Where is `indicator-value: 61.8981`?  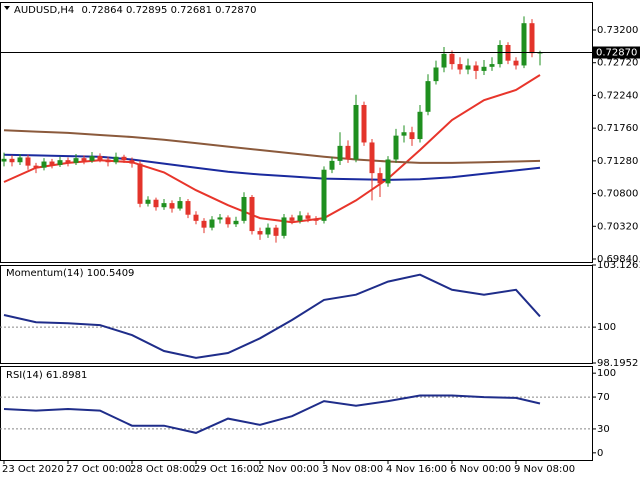 indicator-value: 61.8981 is located at coordinates (66, 375).